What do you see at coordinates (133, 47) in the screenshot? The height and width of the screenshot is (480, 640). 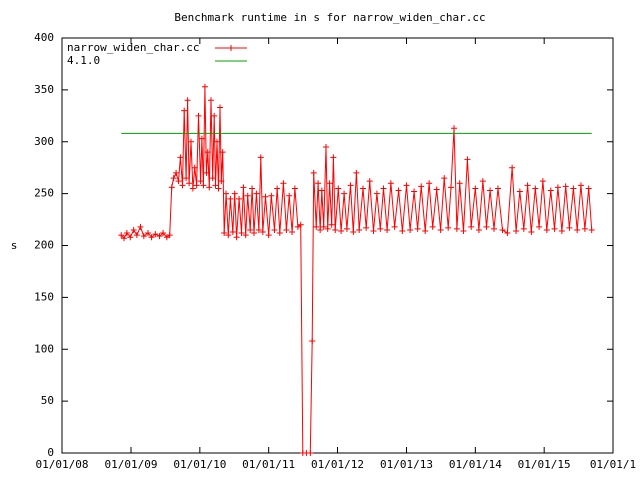 I see `legend-label: narrow_widen_char.cc` at bounding box center [133, 47].